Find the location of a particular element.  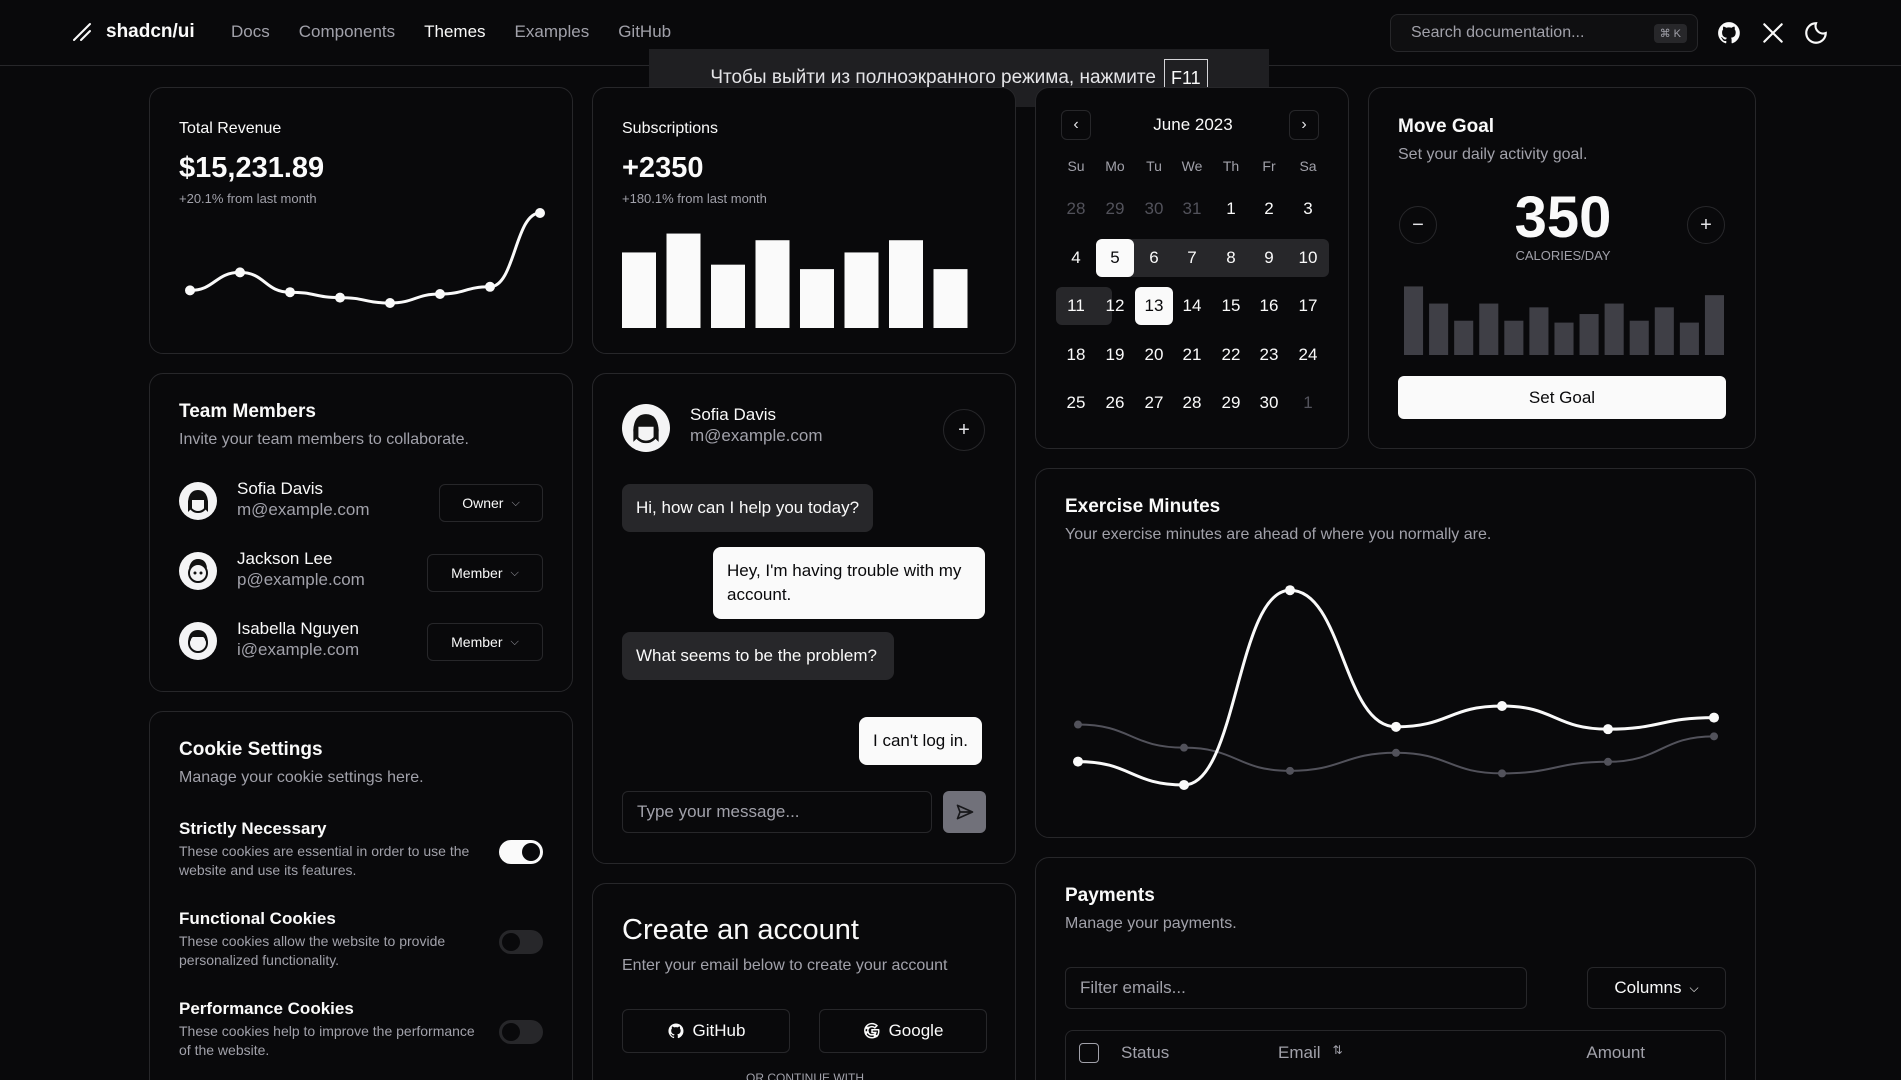

calendar-day: 2 is located at coordinates (1269, 208).